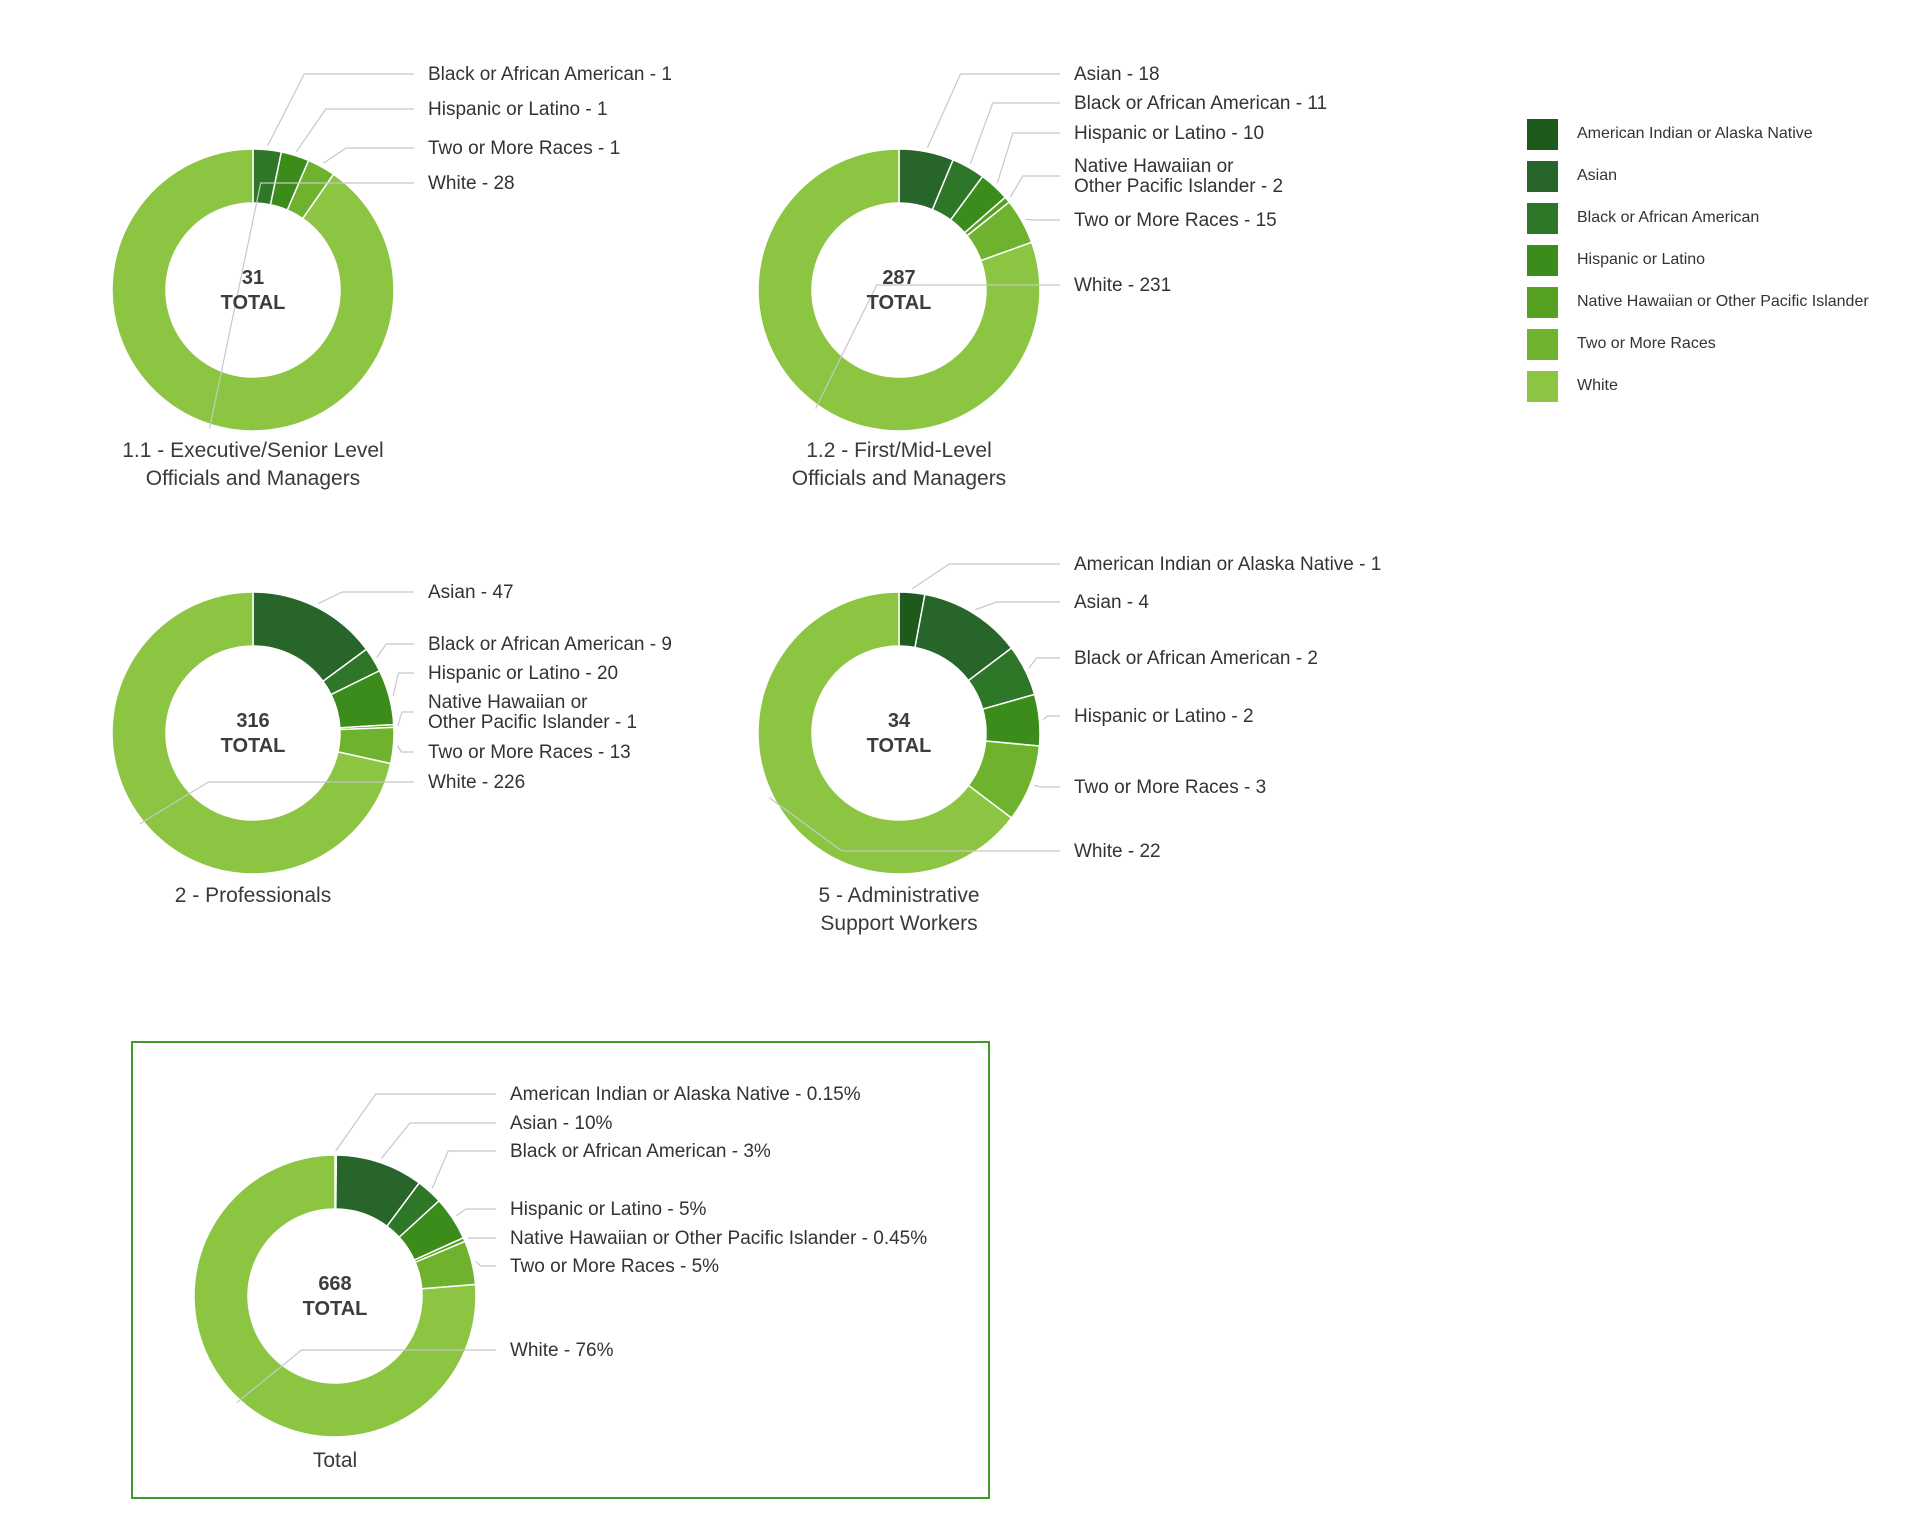 The height and width of the screenshot is (1528, 1920). Describe the element at coordinates (1641, 259) in the screenshot. I see `legend-label: Hispanic or Latino` at that location.